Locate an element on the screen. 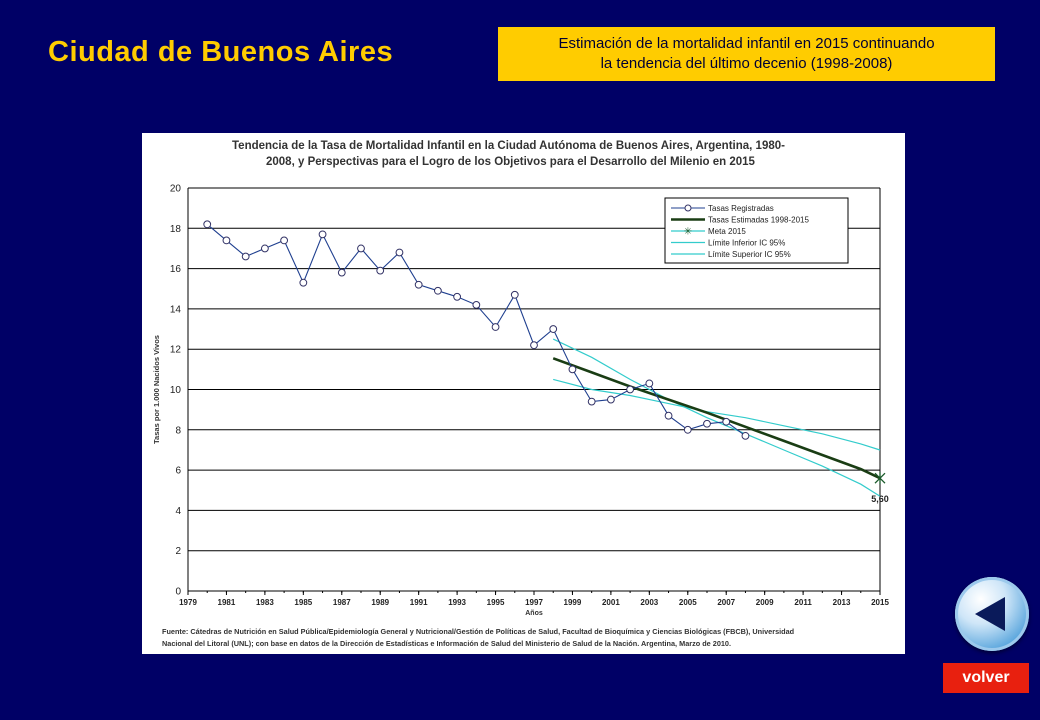  x-tick-label: 1979 is located at coordinates (188, 602).